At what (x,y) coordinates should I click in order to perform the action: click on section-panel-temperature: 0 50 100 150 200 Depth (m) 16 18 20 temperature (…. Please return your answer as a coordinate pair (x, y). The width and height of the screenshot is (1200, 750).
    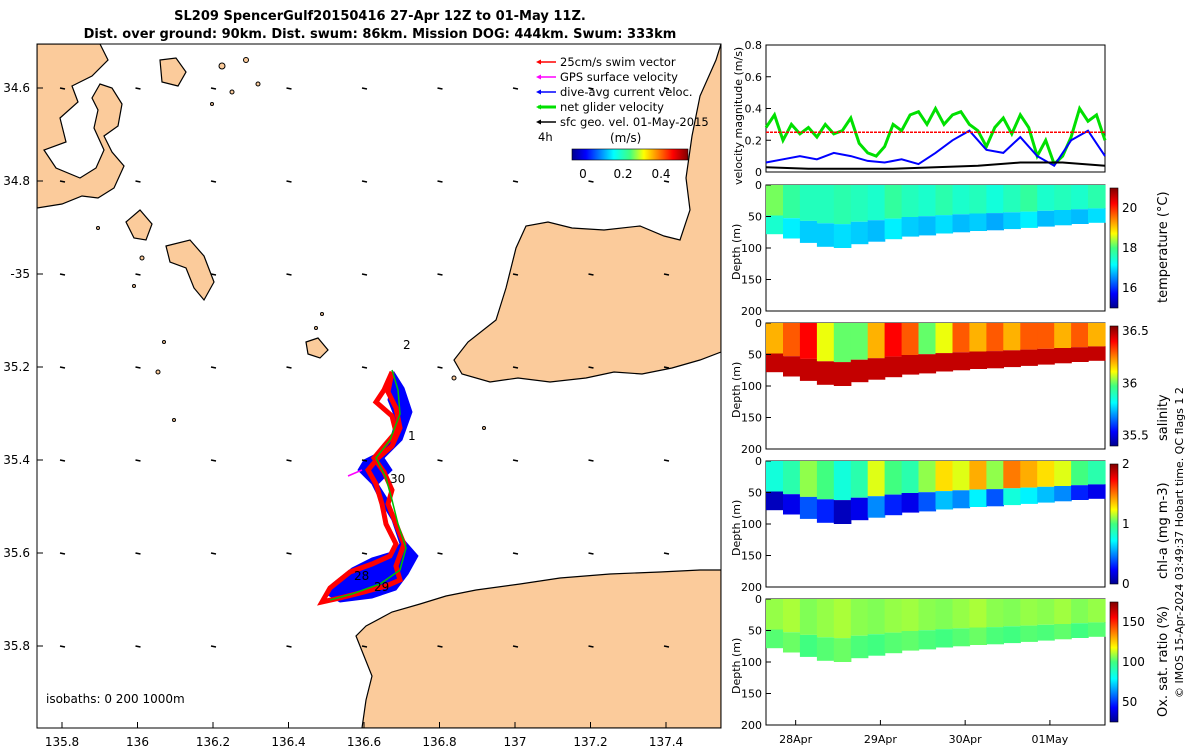
    Looking at the image, I should click on (950, 248).